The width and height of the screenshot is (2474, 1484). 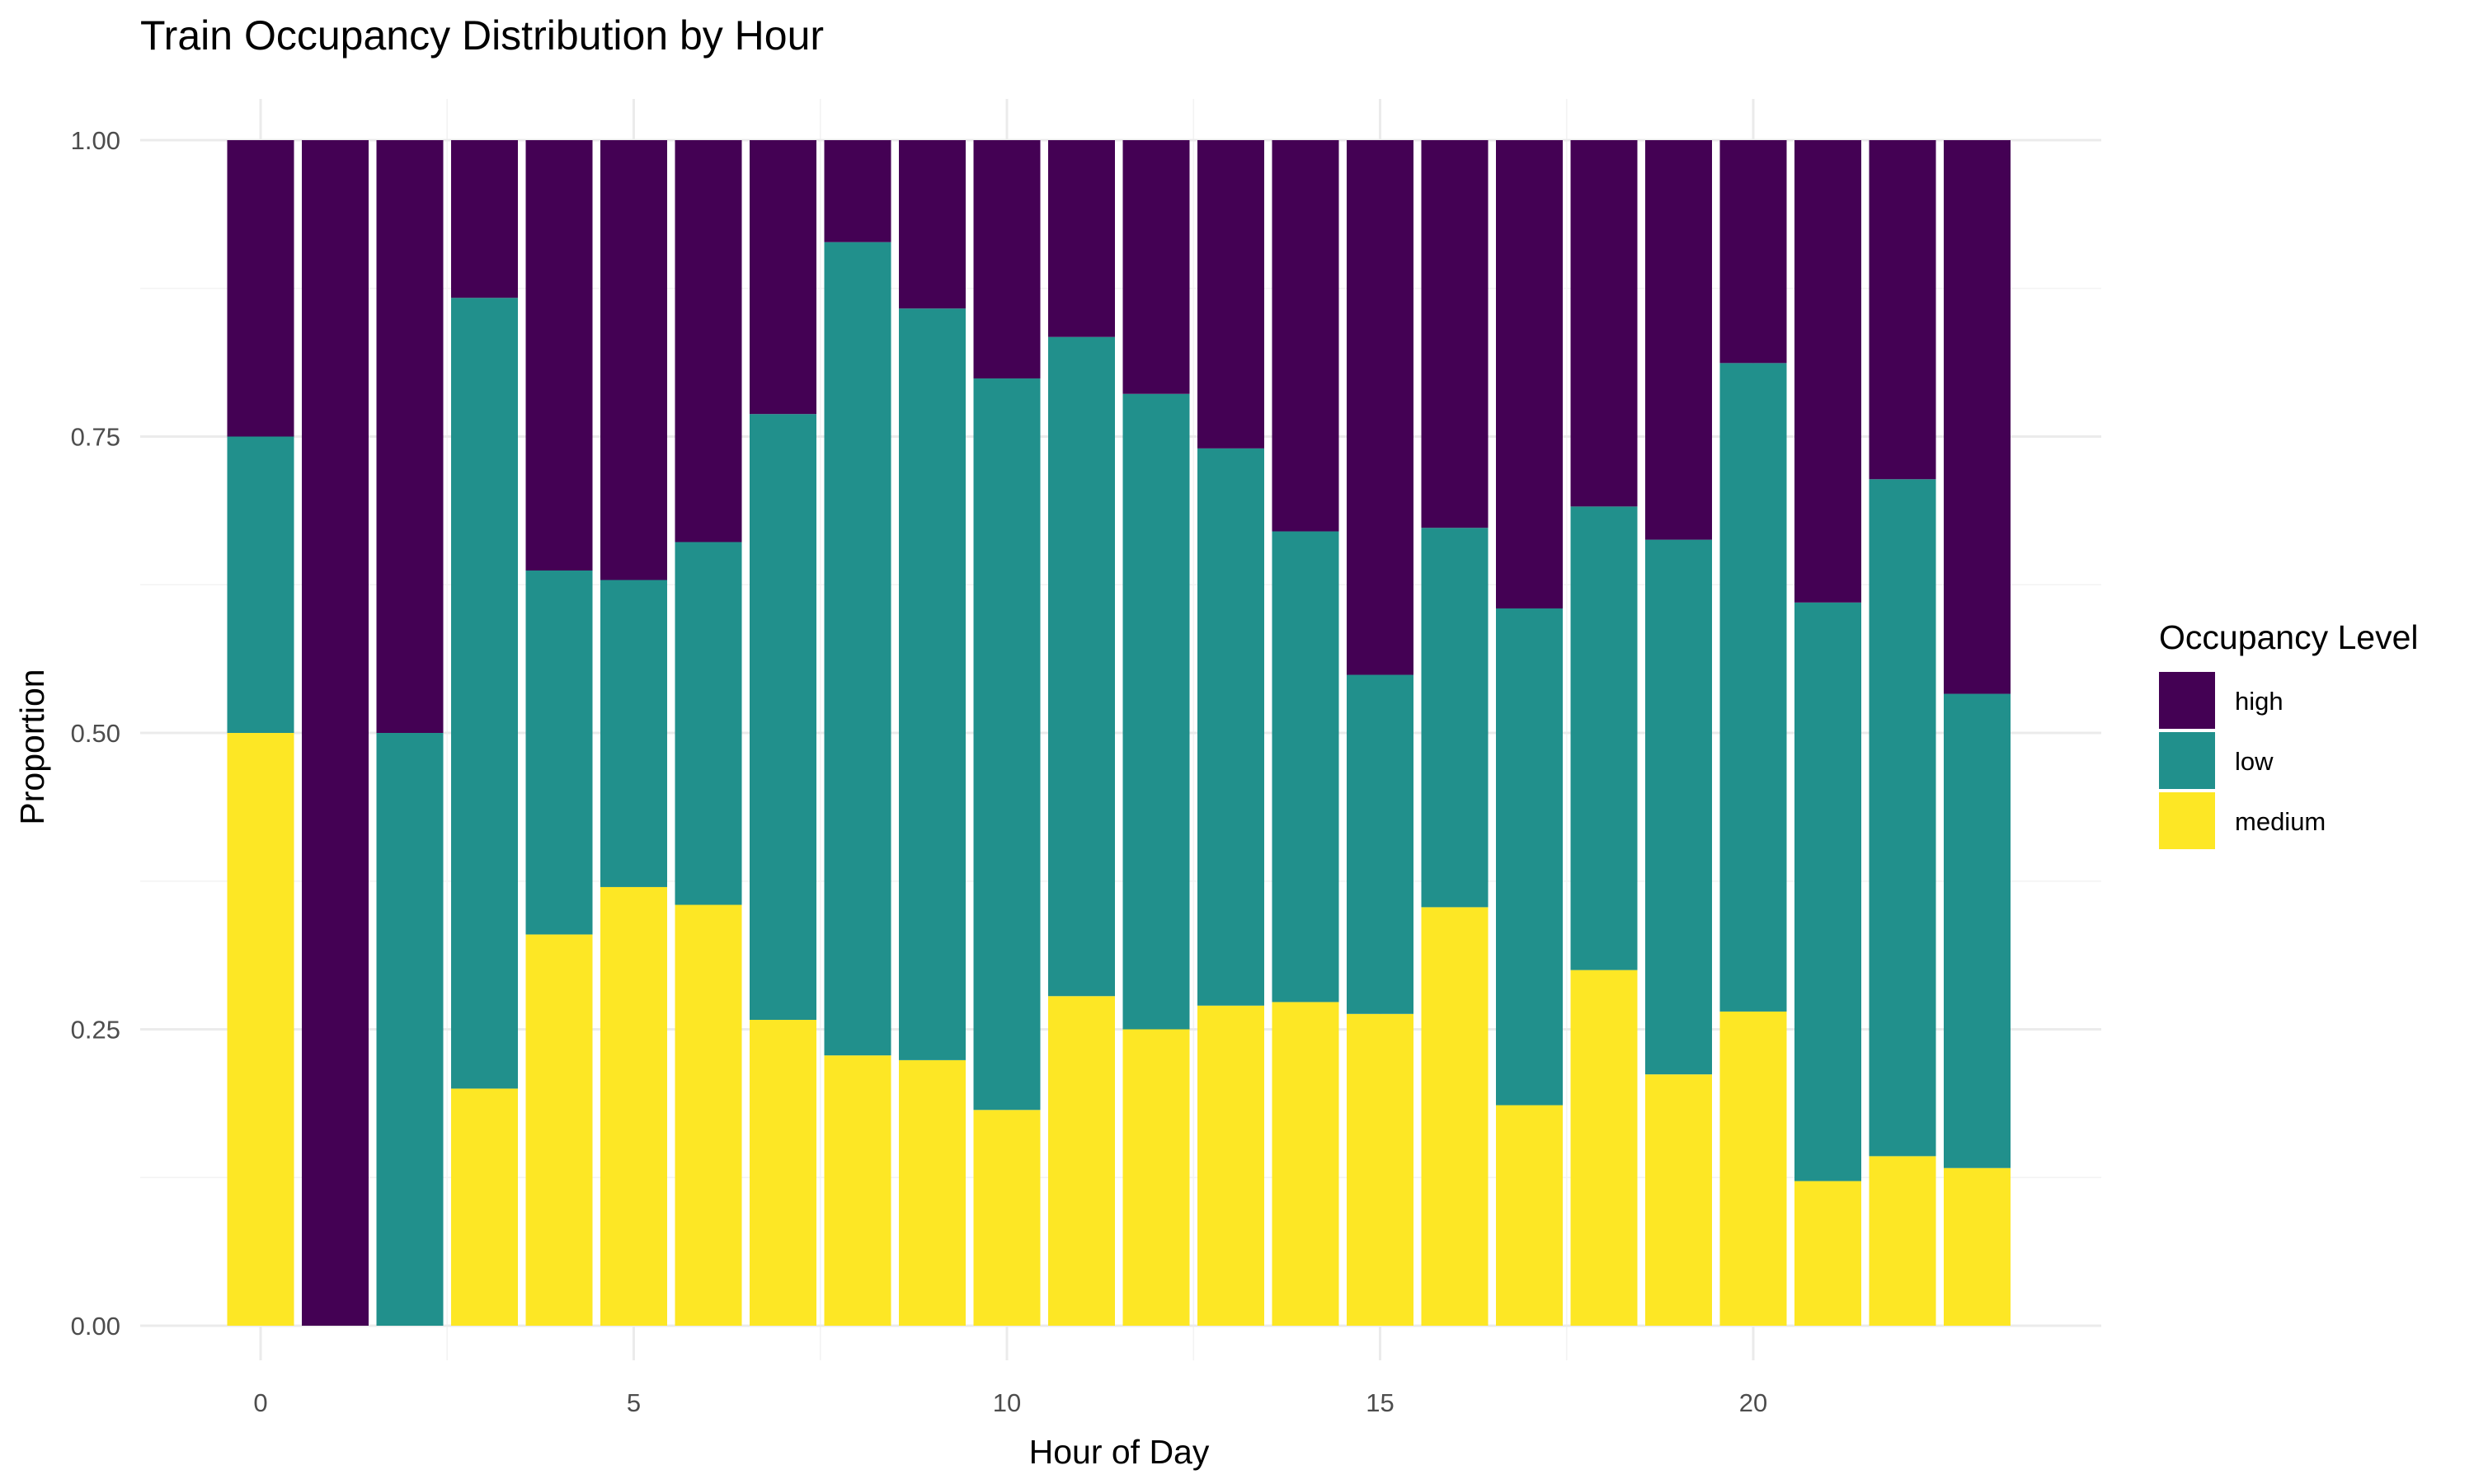 I want to click on legend-title: Occupancy Level, so click(x=2289, y=637).